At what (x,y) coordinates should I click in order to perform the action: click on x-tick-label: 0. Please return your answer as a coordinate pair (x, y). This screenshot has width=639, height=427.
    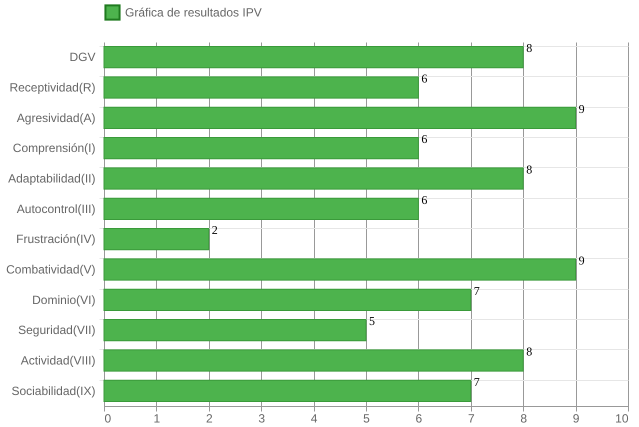
    Looking at the image, I should click on (108, 419).